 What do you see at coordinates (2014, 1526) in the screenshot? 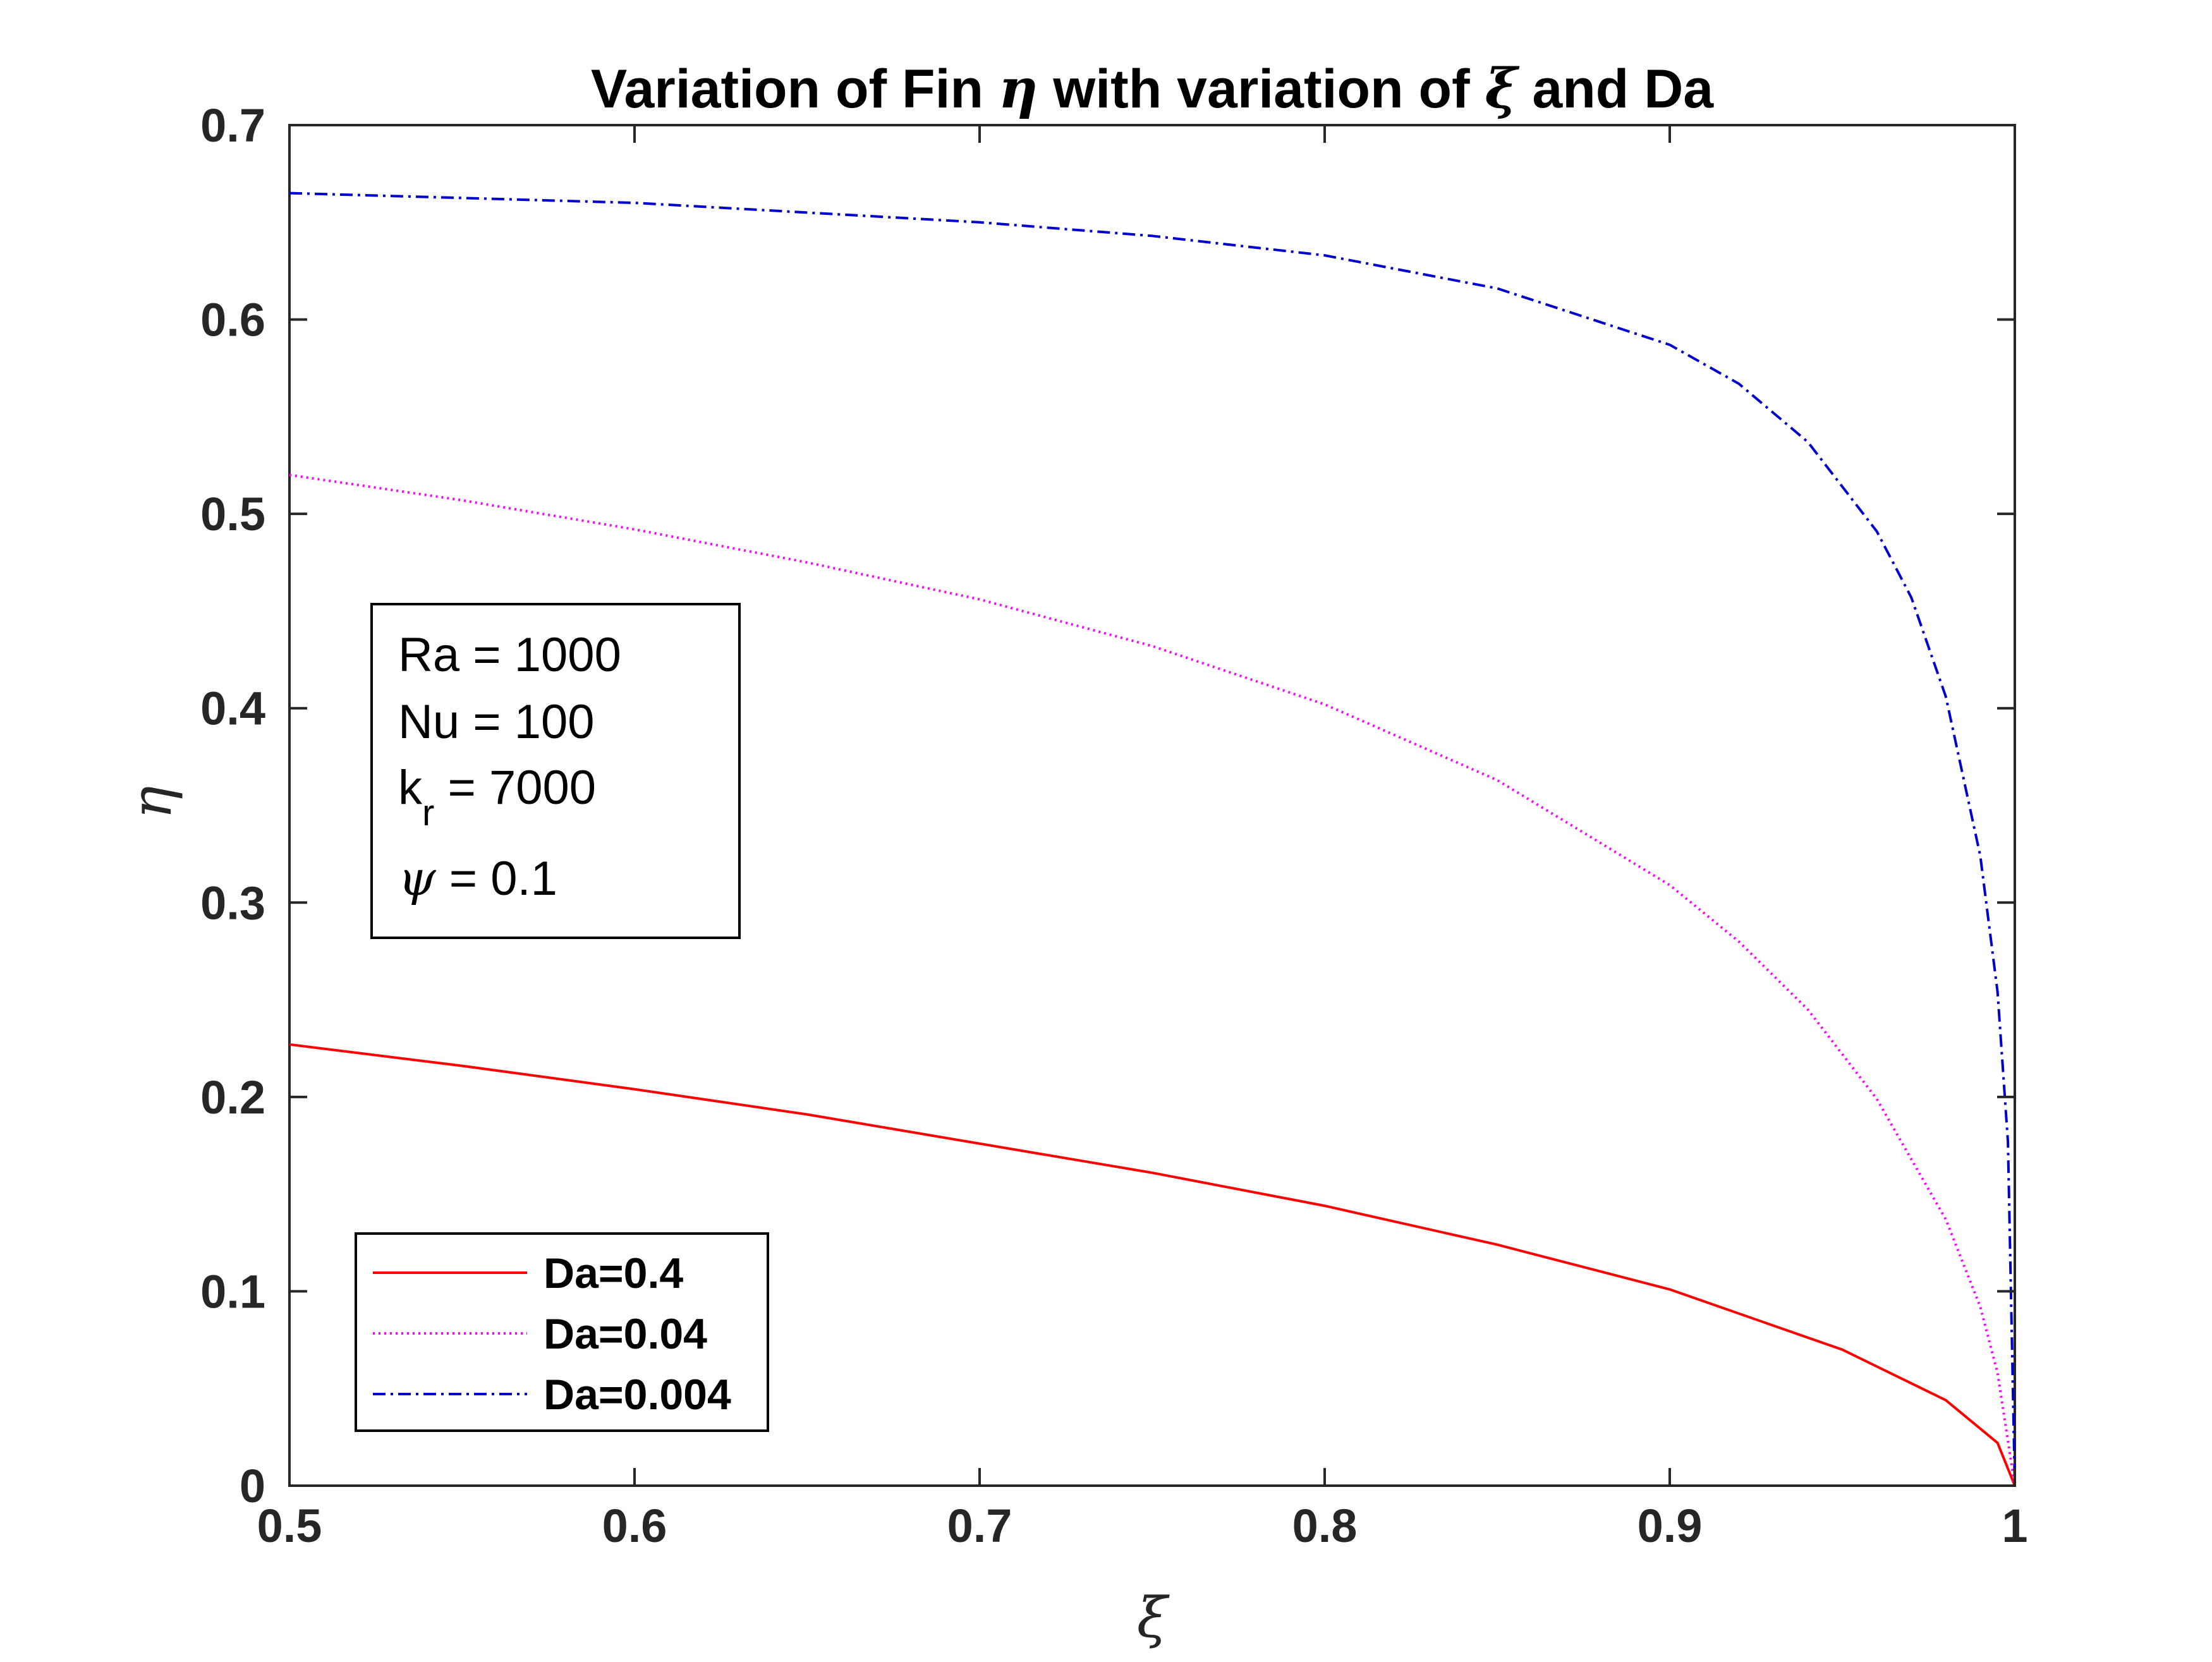
I see `x-tick-label: 1` at bounding box center [2014, 1526].